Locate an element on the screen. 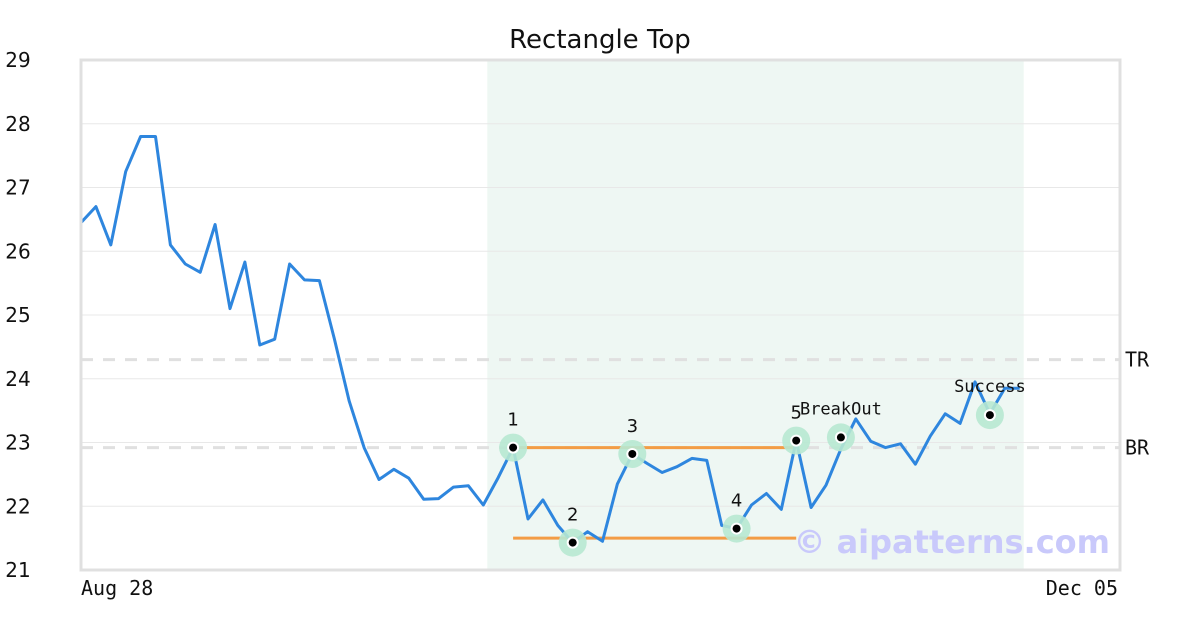 The image size is (1200, 630). watermark: © aipatterns.com is located at coordinates (951, 542).